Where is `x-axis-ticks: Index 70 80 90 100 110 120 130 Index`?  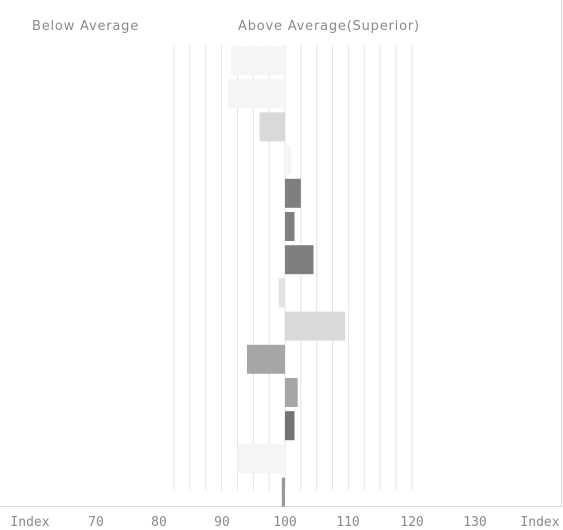 x-axis-ticks: Index 70 80 90 100 110 120 130 Index is located at coordinates (284, 522).